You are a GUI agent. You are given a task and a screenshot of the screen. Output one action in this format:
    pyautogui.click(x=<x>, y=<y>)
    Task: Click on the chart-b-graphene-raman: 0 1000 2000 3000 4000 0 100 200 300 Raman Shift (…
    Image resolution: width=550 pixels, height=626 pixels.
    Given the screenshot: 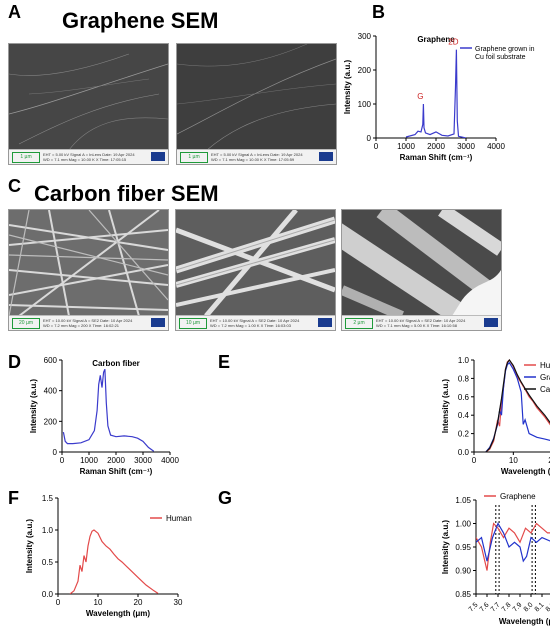 What is the action you would take?
    pyautogui.click(x=439, y=97)
    